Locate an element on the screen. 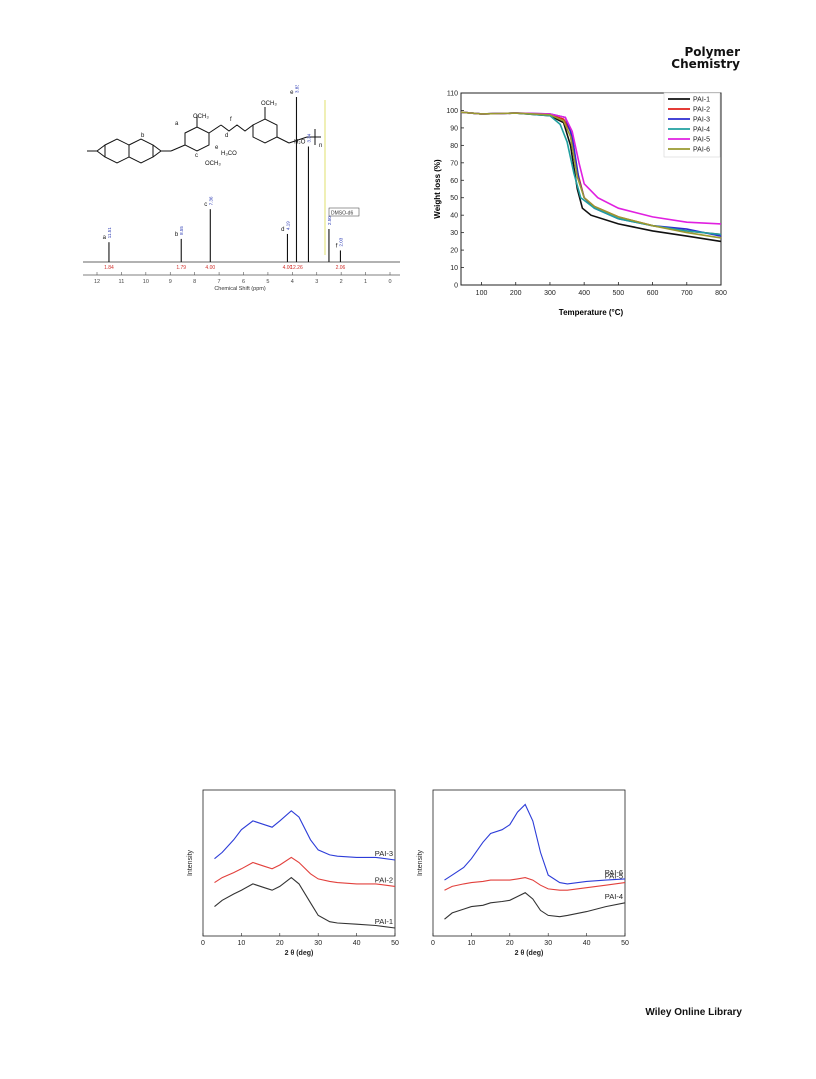  nmr-peak-shift: 2.03 is located at coordinates (340, 241).